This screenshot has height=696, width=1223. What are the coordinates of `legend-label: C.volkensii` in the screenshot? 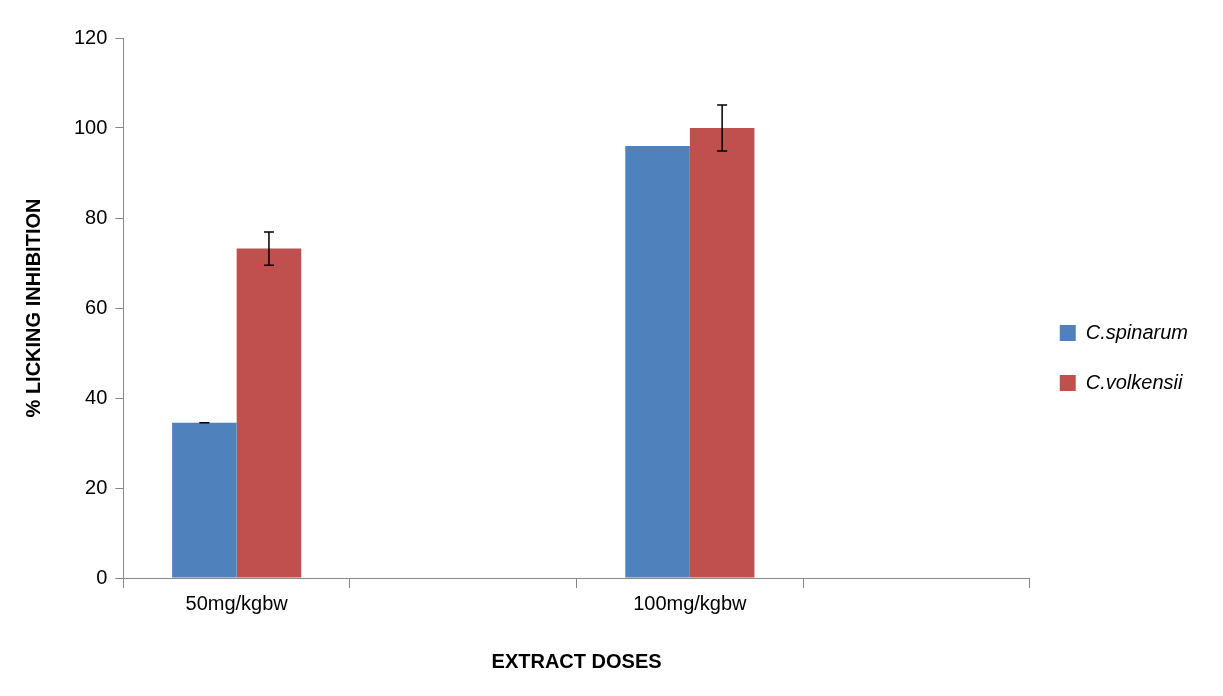 It's located at (1134, 381).